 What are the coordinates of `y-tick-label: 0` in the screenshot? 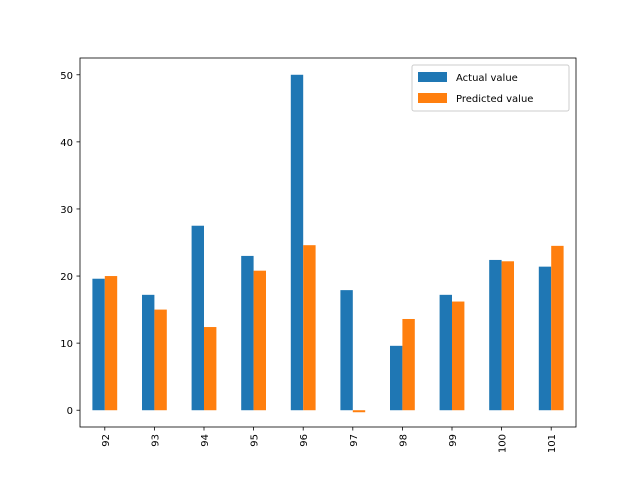 It's located at (70, 411).